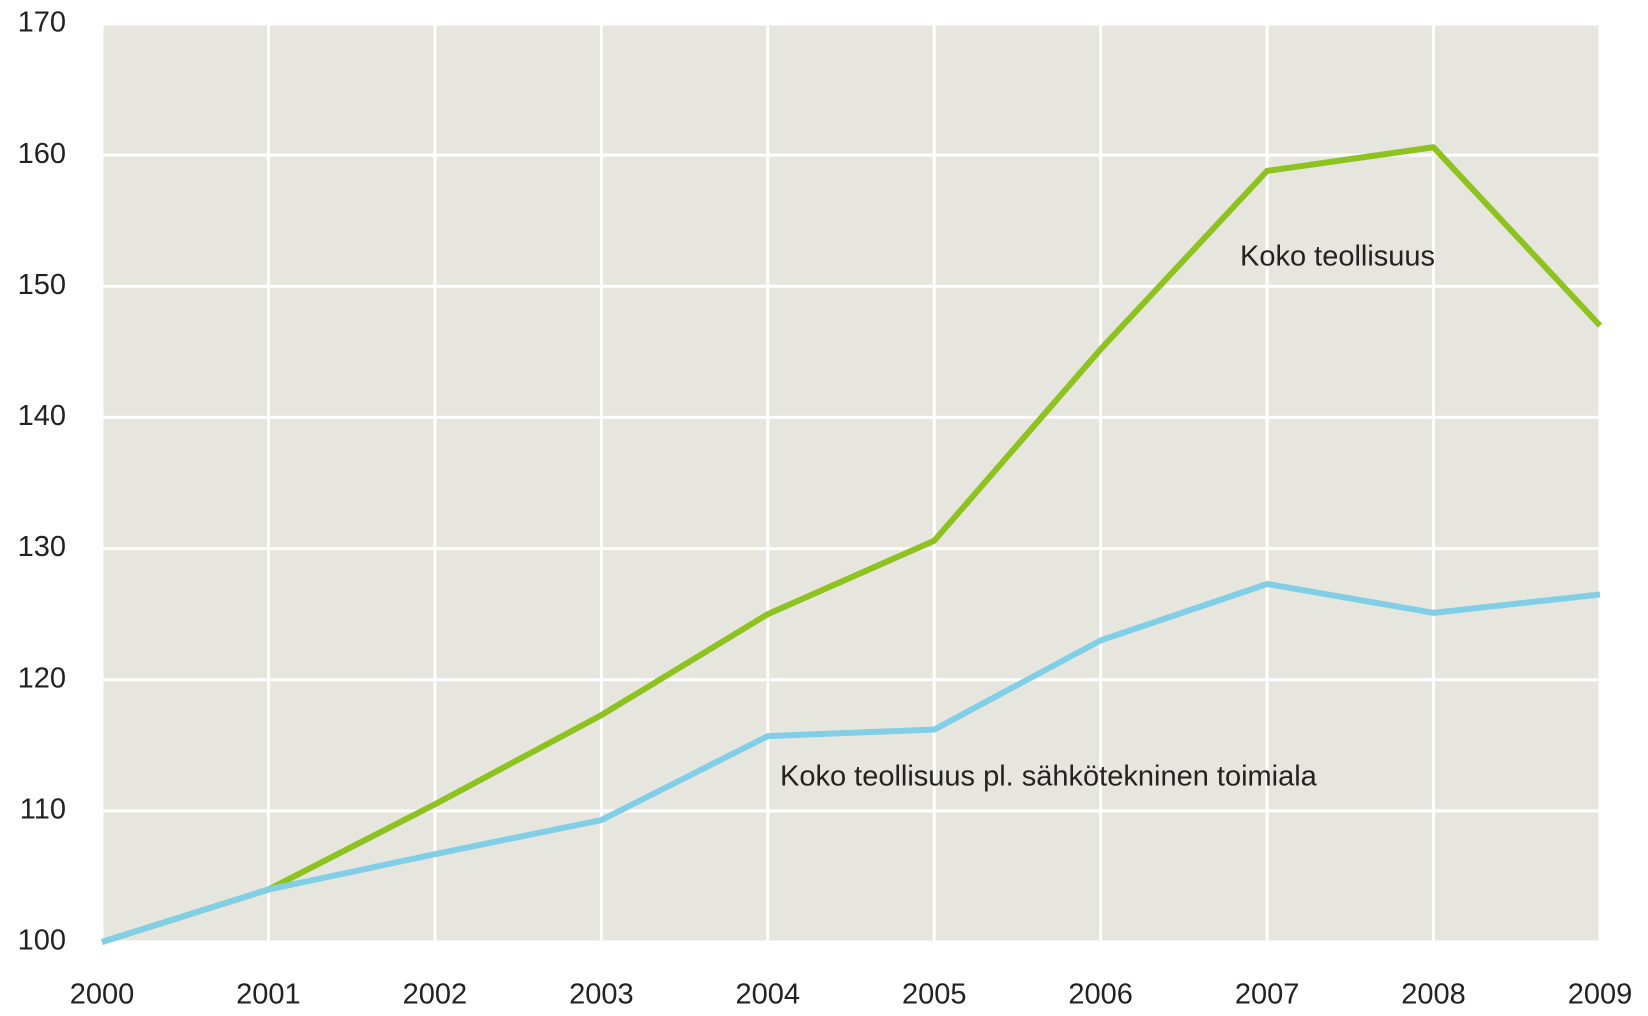  I want to click on x-tick-label: 2006, so click(1100, 995).